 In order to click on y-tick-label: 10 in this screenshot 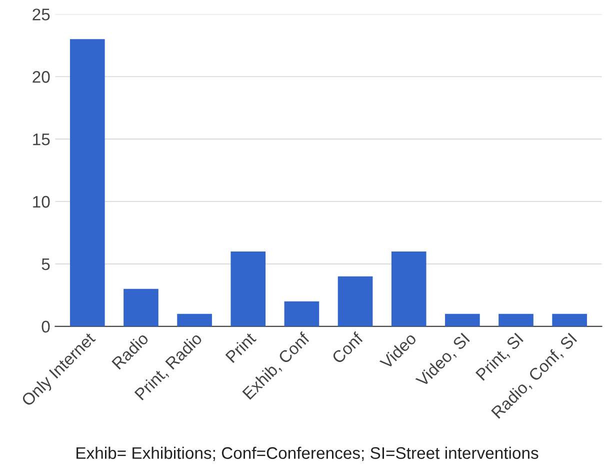, I will do `click(41, 202)`.